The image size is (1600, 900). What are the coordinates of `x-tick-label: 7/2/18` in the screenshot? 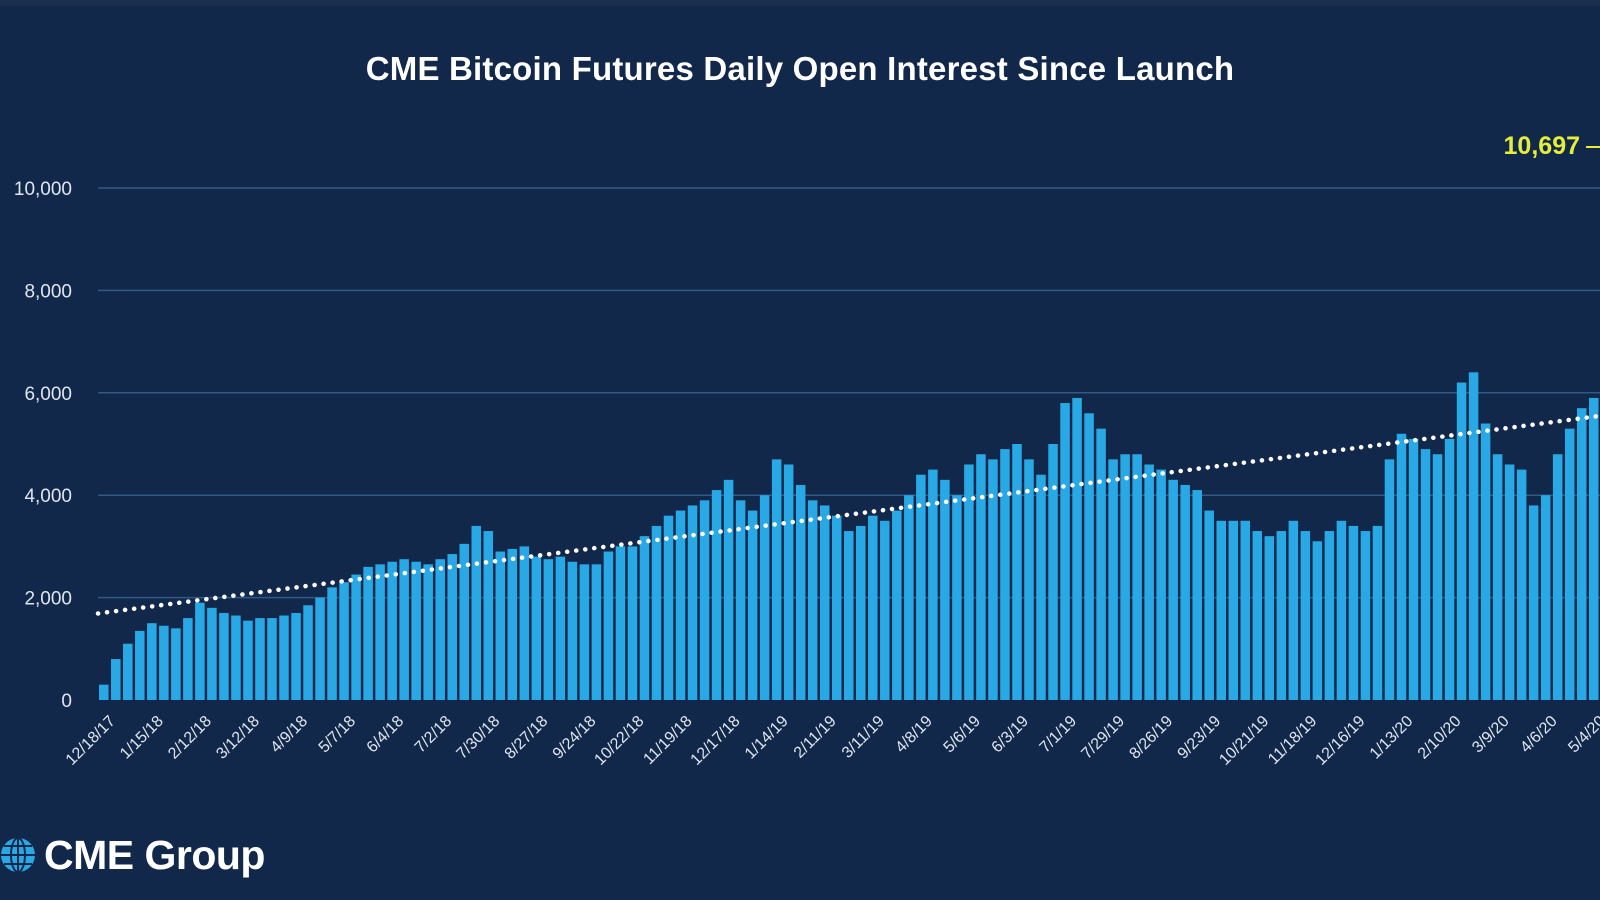 It's located at (434, 735).